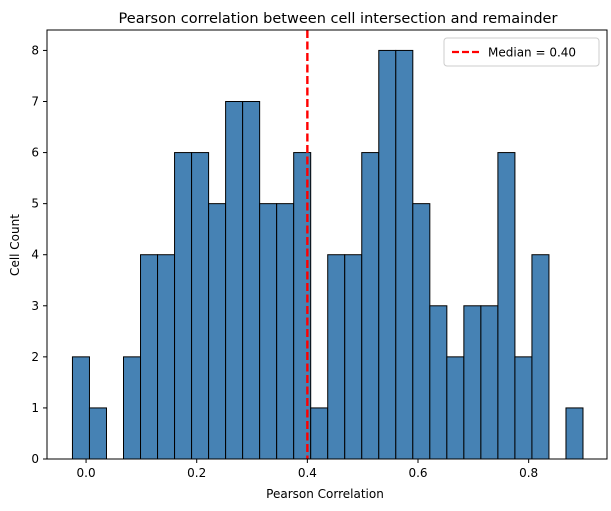 This screenshot has height=511, width=611. What do you see at coordinates (35, 102) in the screenshot?
I see `y-tick-label: 7` at bounding box center [35, 102].